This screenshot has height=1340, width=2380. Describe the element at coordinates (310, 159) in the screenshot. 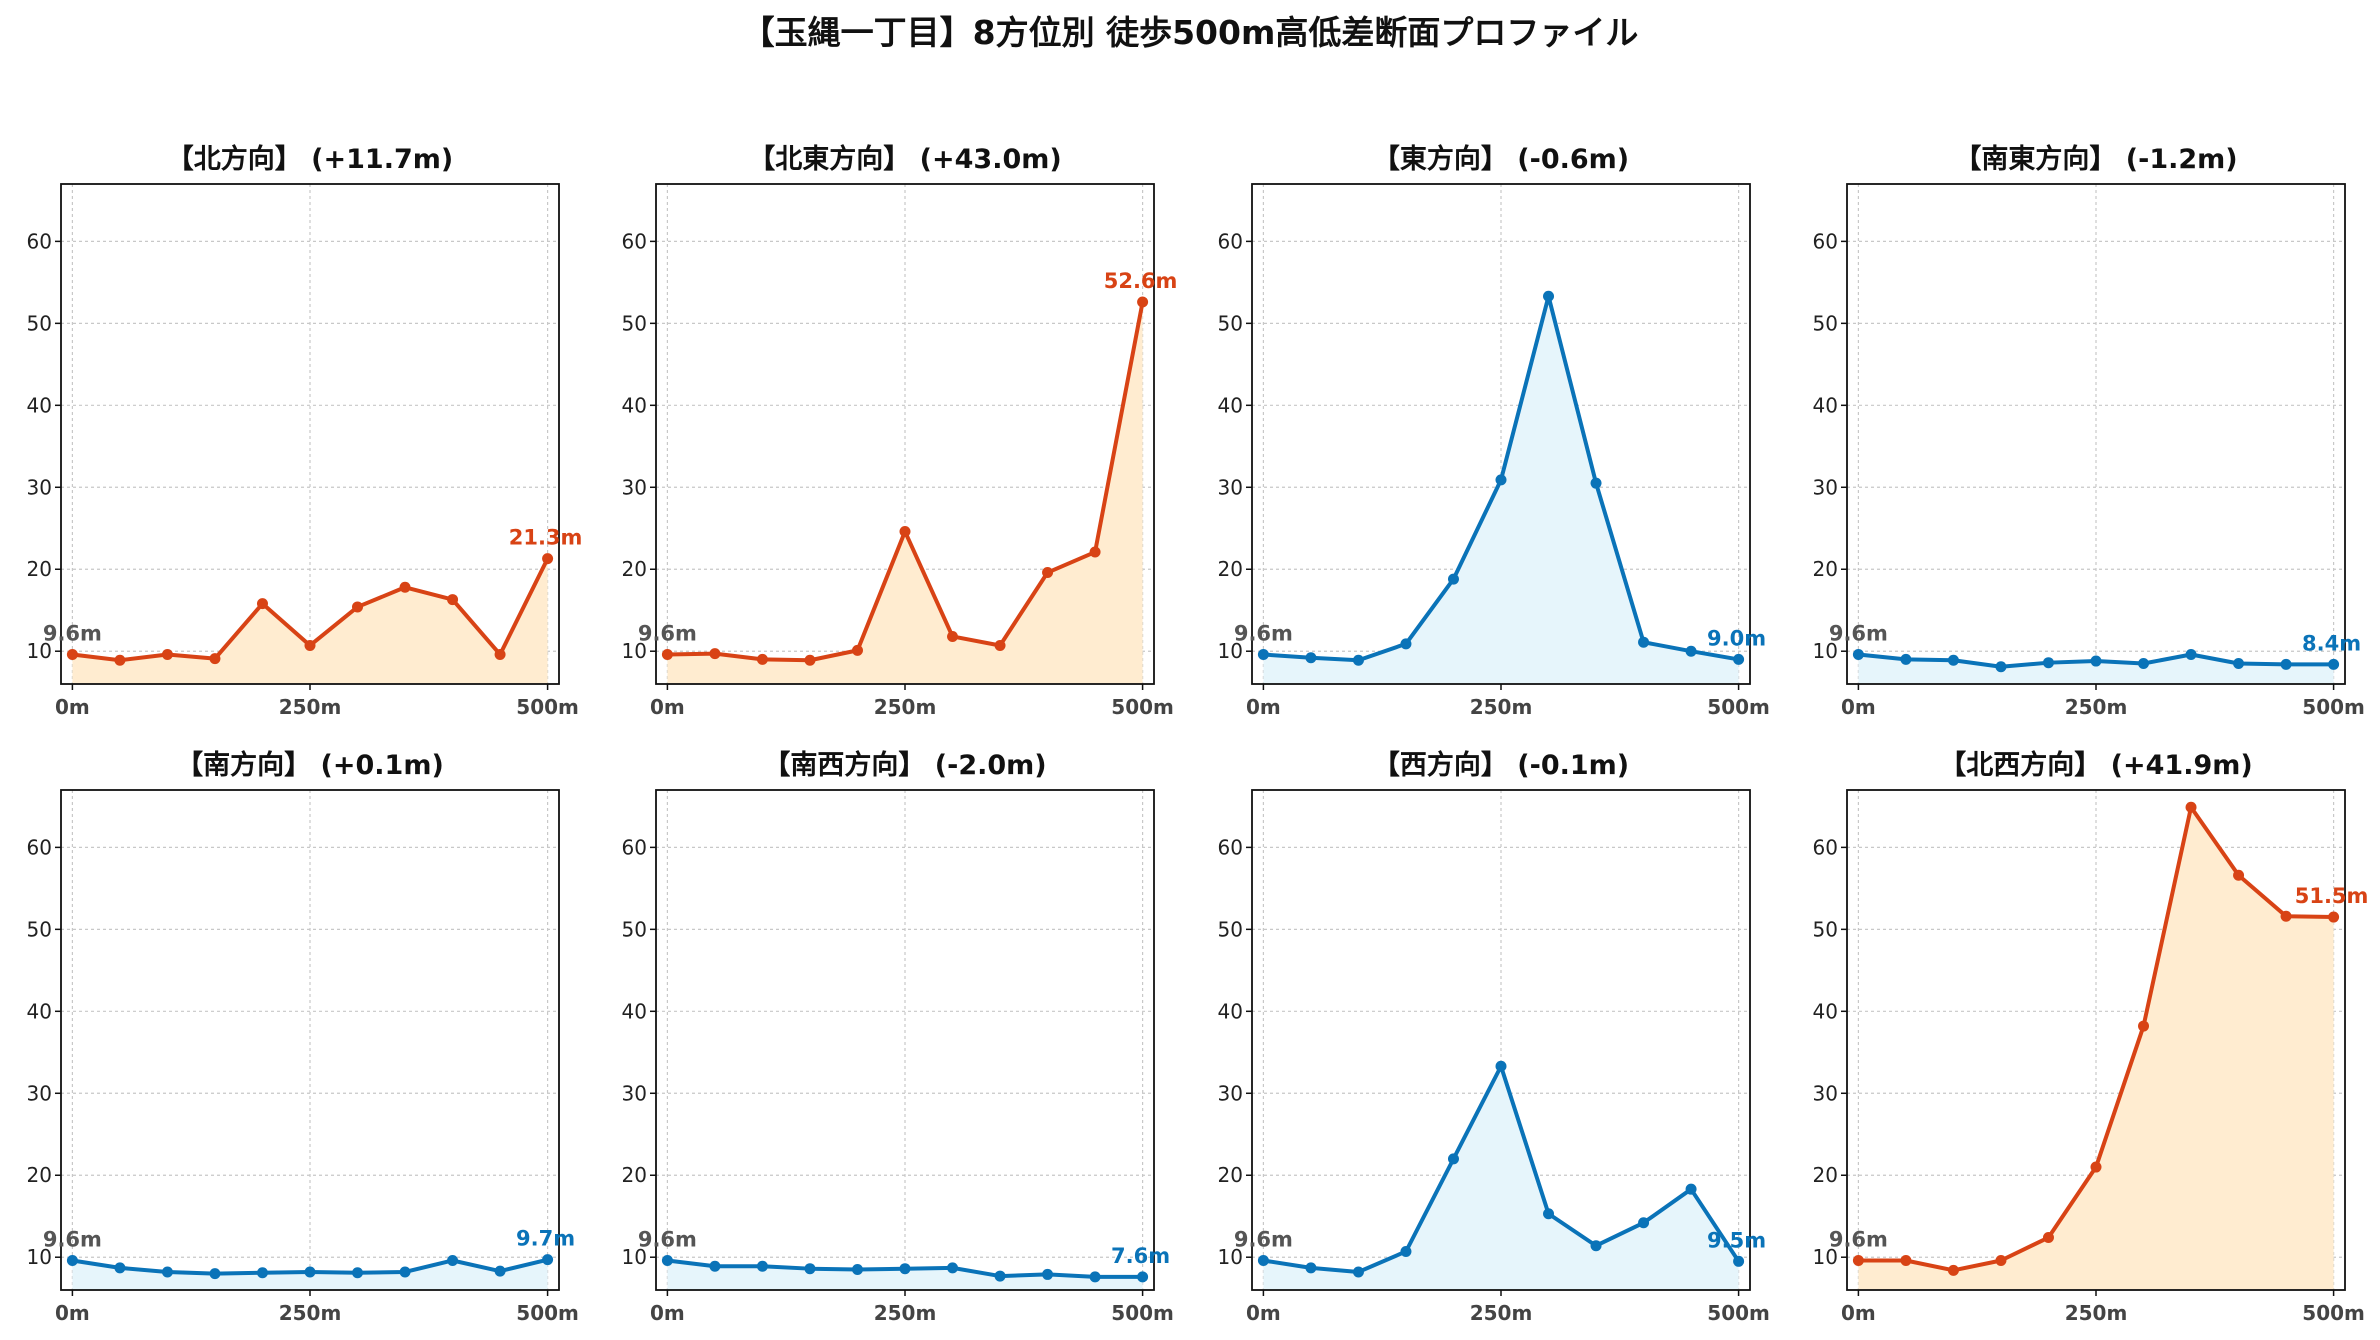

I see `panel-title: 【北方向】 (+11.7m)` at that location.